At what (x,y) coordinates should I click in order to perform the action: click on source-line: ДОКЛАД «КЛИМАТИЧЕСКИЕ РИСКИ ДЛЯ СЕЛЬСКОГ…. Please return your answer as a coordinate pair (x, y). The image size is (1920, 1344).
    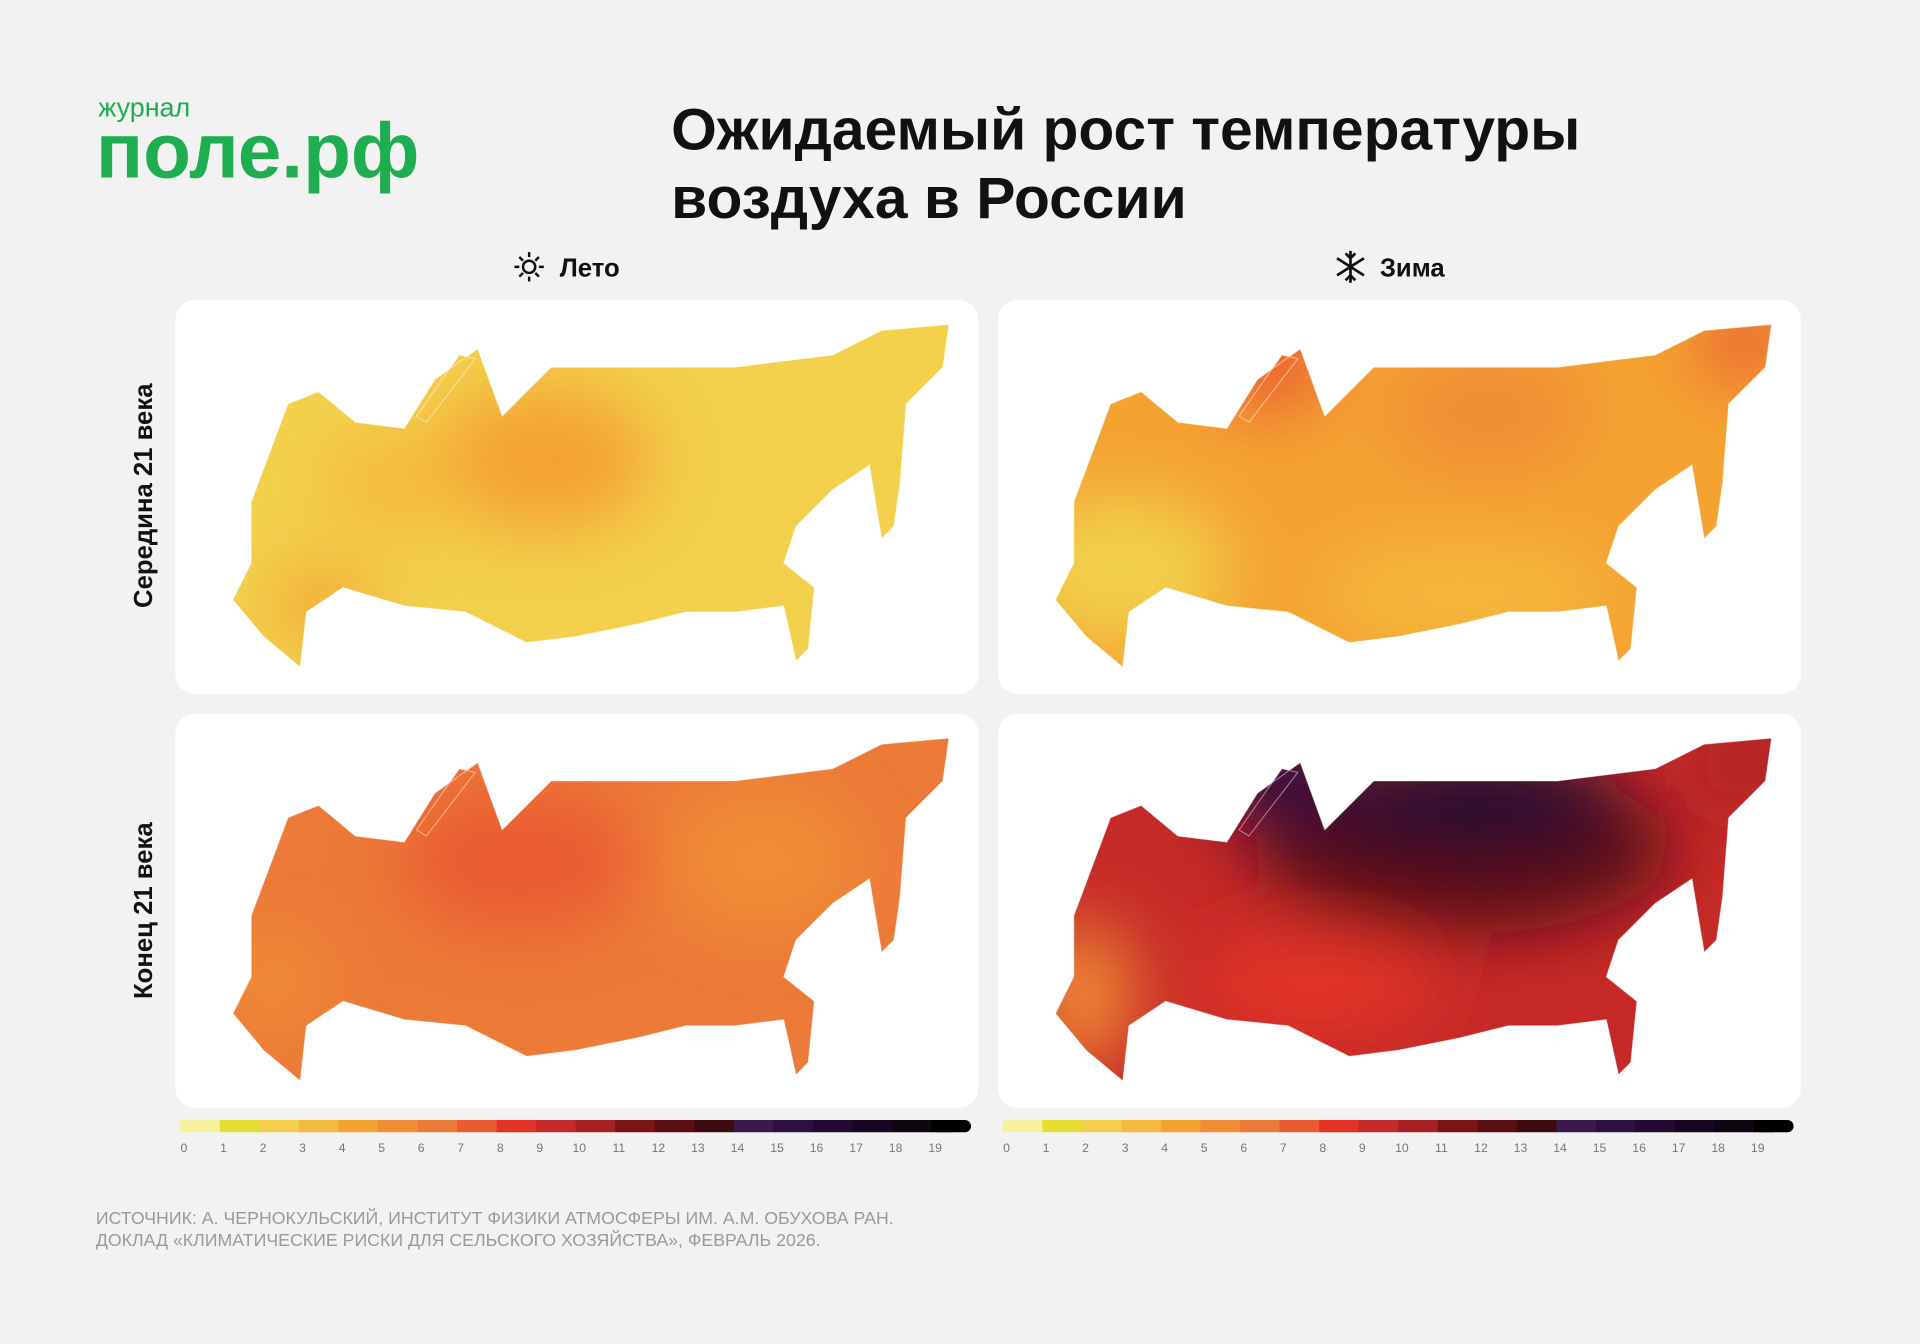
    Looking at the image, I should click on (458, 1239).